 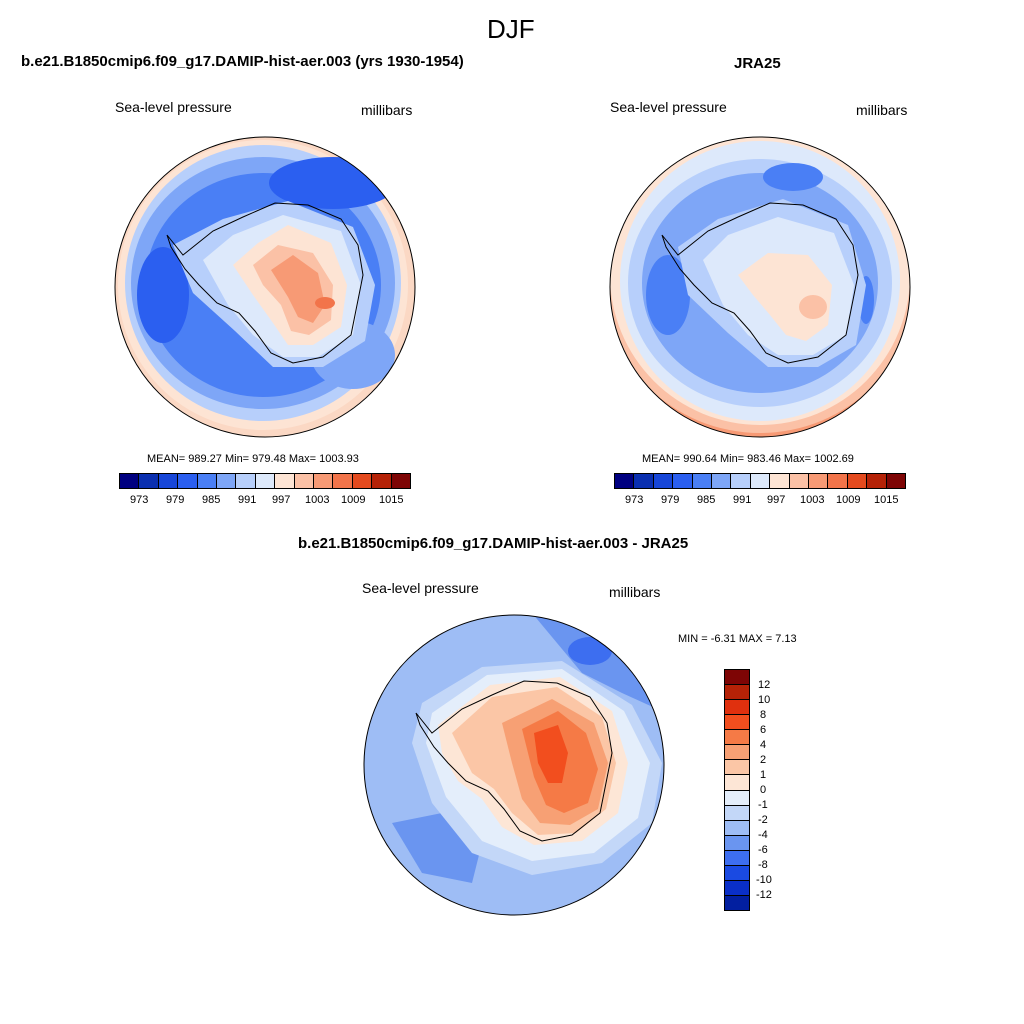 I want to click on colorbar-tick-label: -1, so click(x=763, y=805).